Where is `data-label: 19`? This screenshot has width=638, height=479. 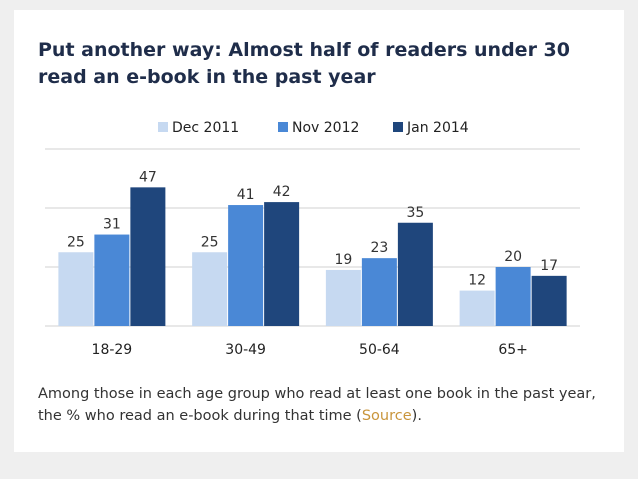 data-label: 19 is located at coordinates (343, 260).